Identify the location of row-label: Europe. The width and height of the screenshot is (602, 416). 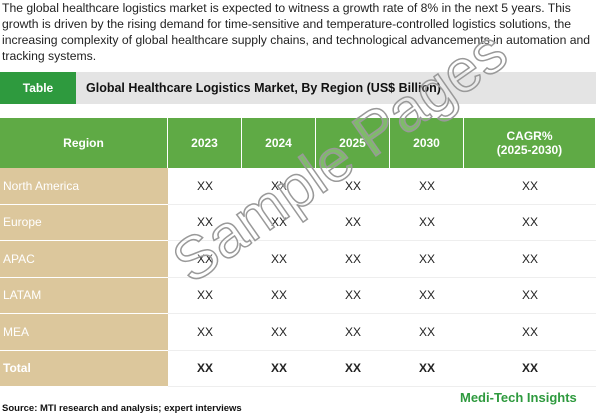
(84, 222).